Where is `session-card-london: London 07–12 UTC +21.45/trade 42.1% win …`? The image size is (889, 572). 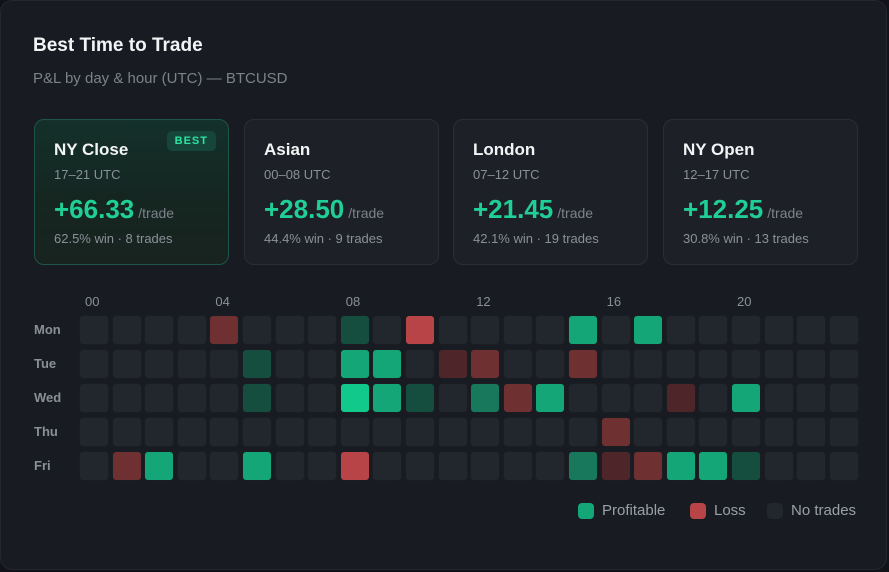 session-card-london: London 07–12 UTC +21.45/trade 42.1% win … is located at coordinates (550, 192).